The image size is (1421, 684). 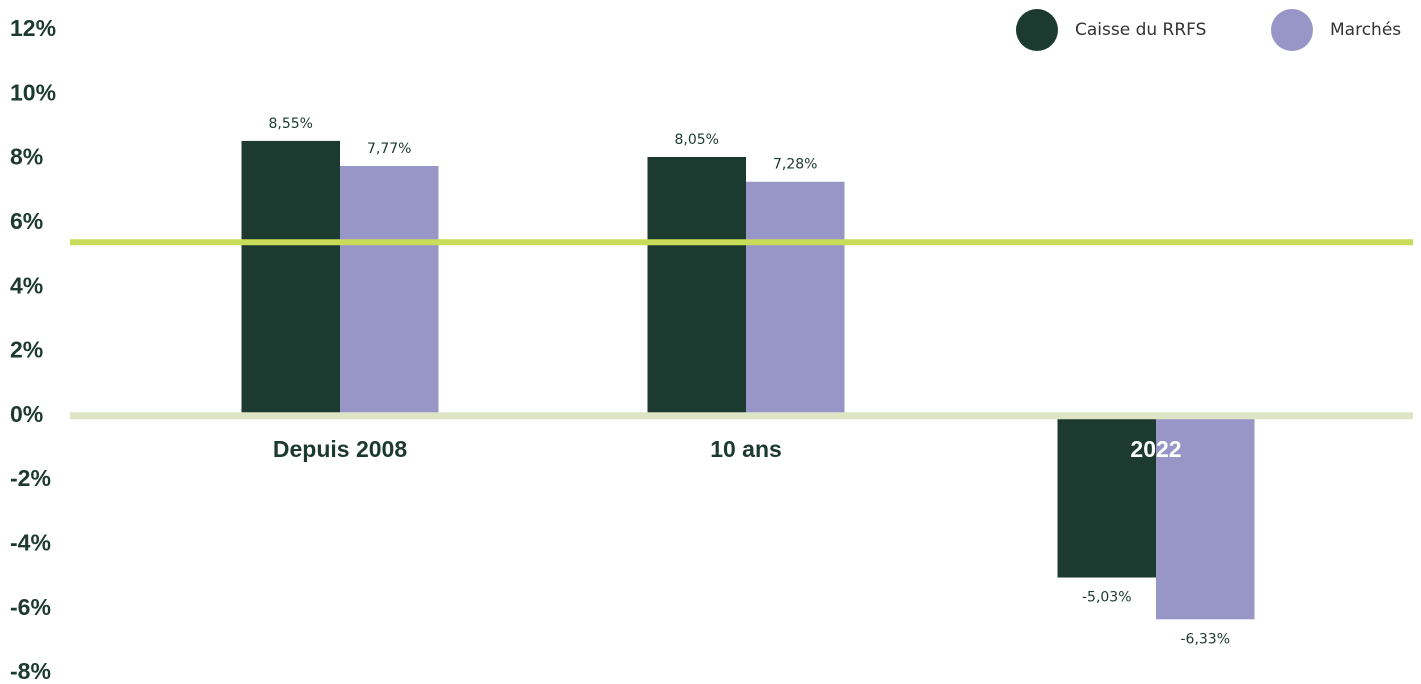 I want to click on category-label: 10 ans, so click(x=746, y=449).